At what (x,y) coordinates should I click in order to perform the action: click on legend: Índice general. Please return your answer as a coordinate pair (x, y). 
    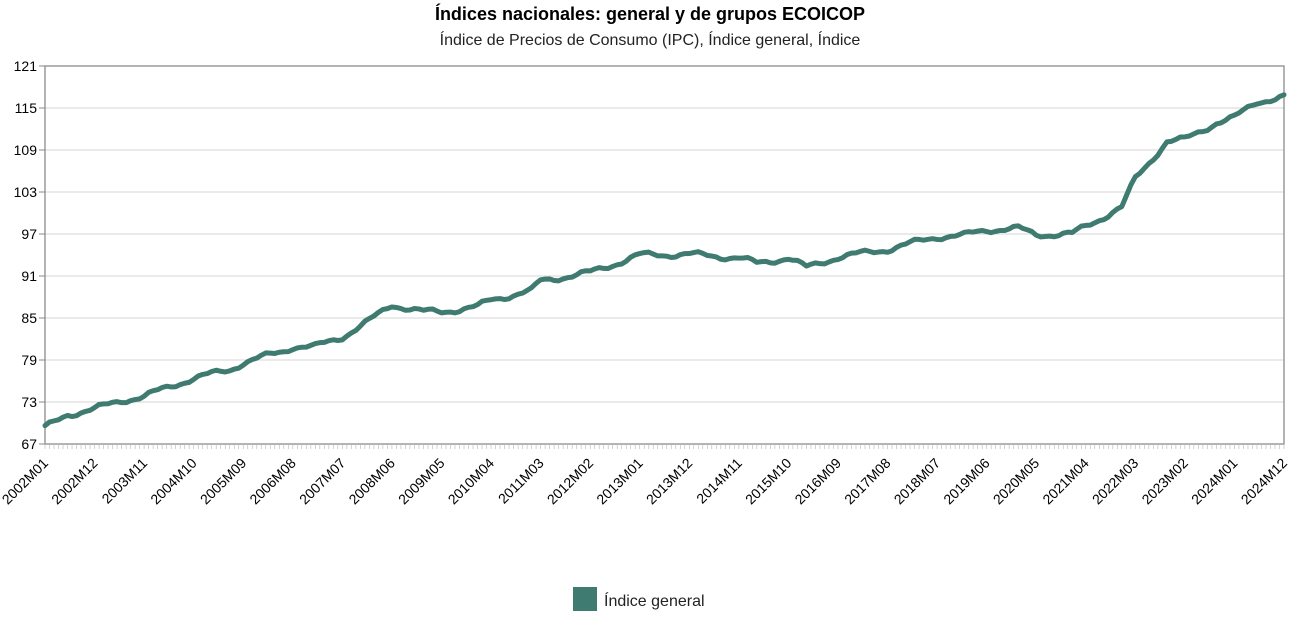
    Looking at the image, I should click on (639, 599).